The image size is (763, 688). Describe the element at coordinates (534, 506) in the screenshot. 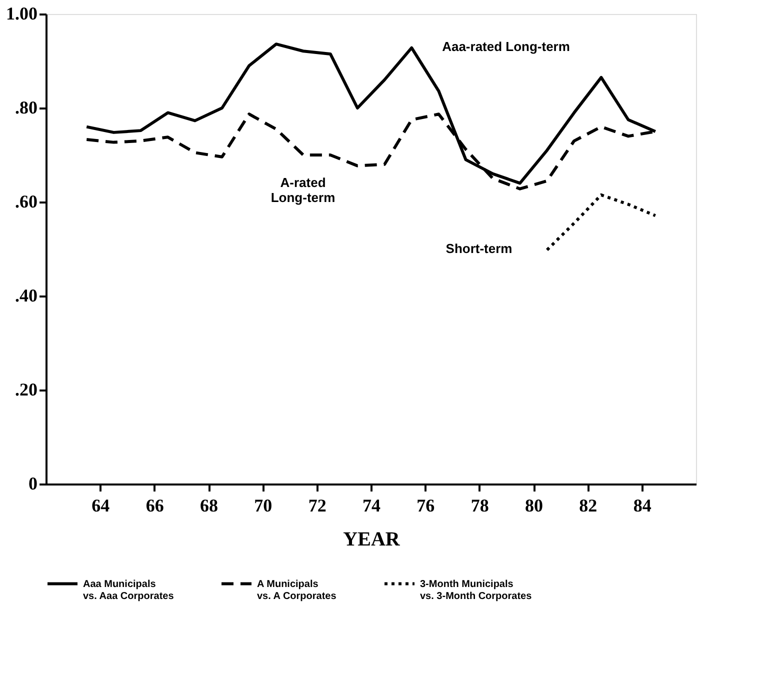

I see `x-tick-label: 80` at that location.